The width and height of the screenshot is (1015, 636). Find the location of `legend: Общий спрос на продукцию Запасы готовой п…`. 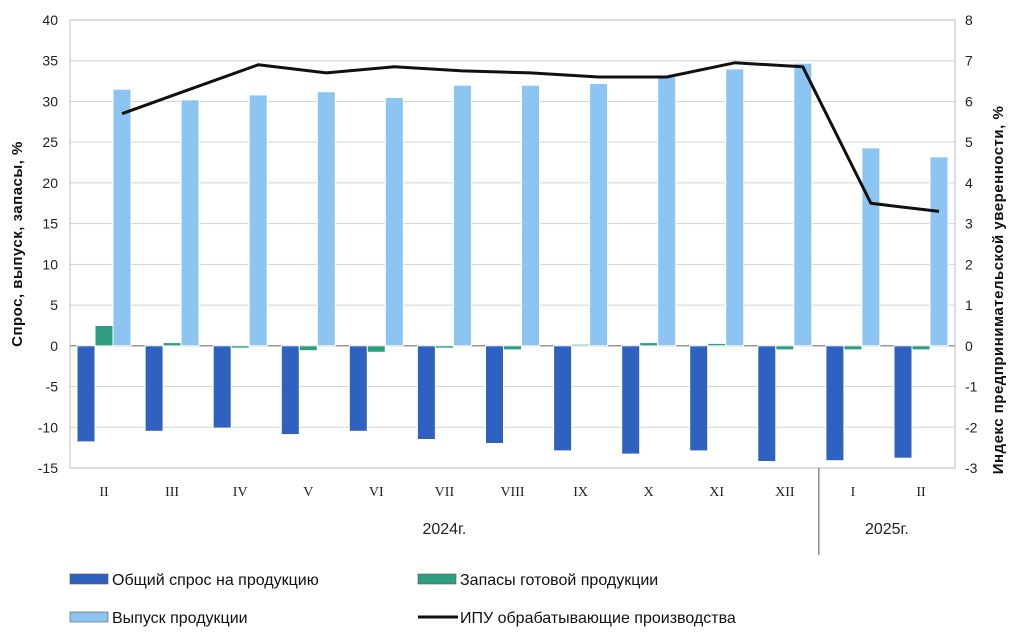

legend: Общий спрос на продукцию Запасы готовой п… is located at coordinates (402, 599).